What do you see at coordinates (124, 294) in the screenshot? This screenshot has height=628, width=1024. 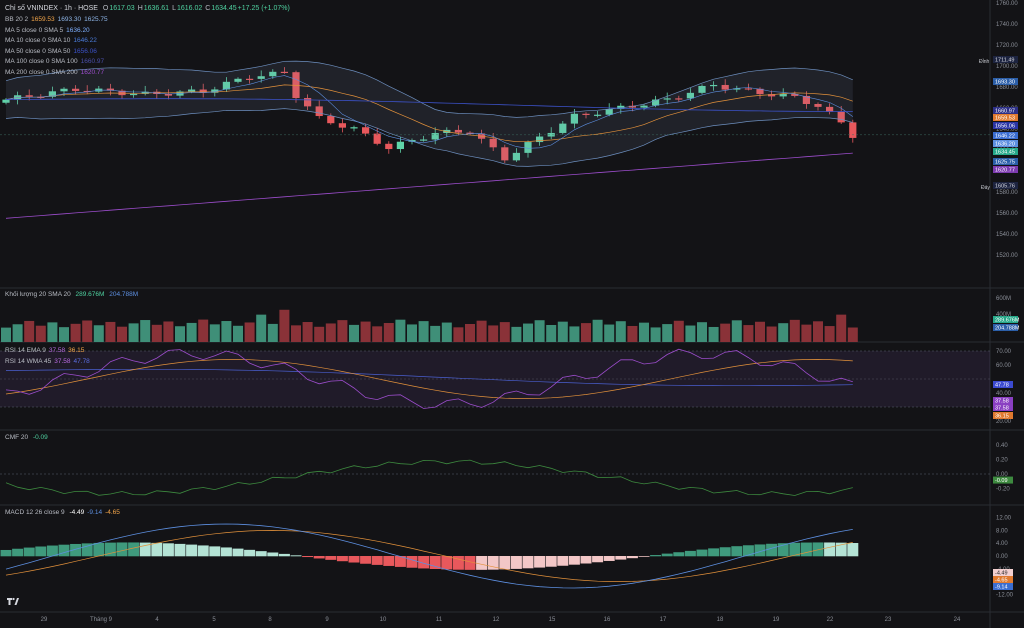 I see `volume-value-2: 204.788M` at bounding box center [124, 294].